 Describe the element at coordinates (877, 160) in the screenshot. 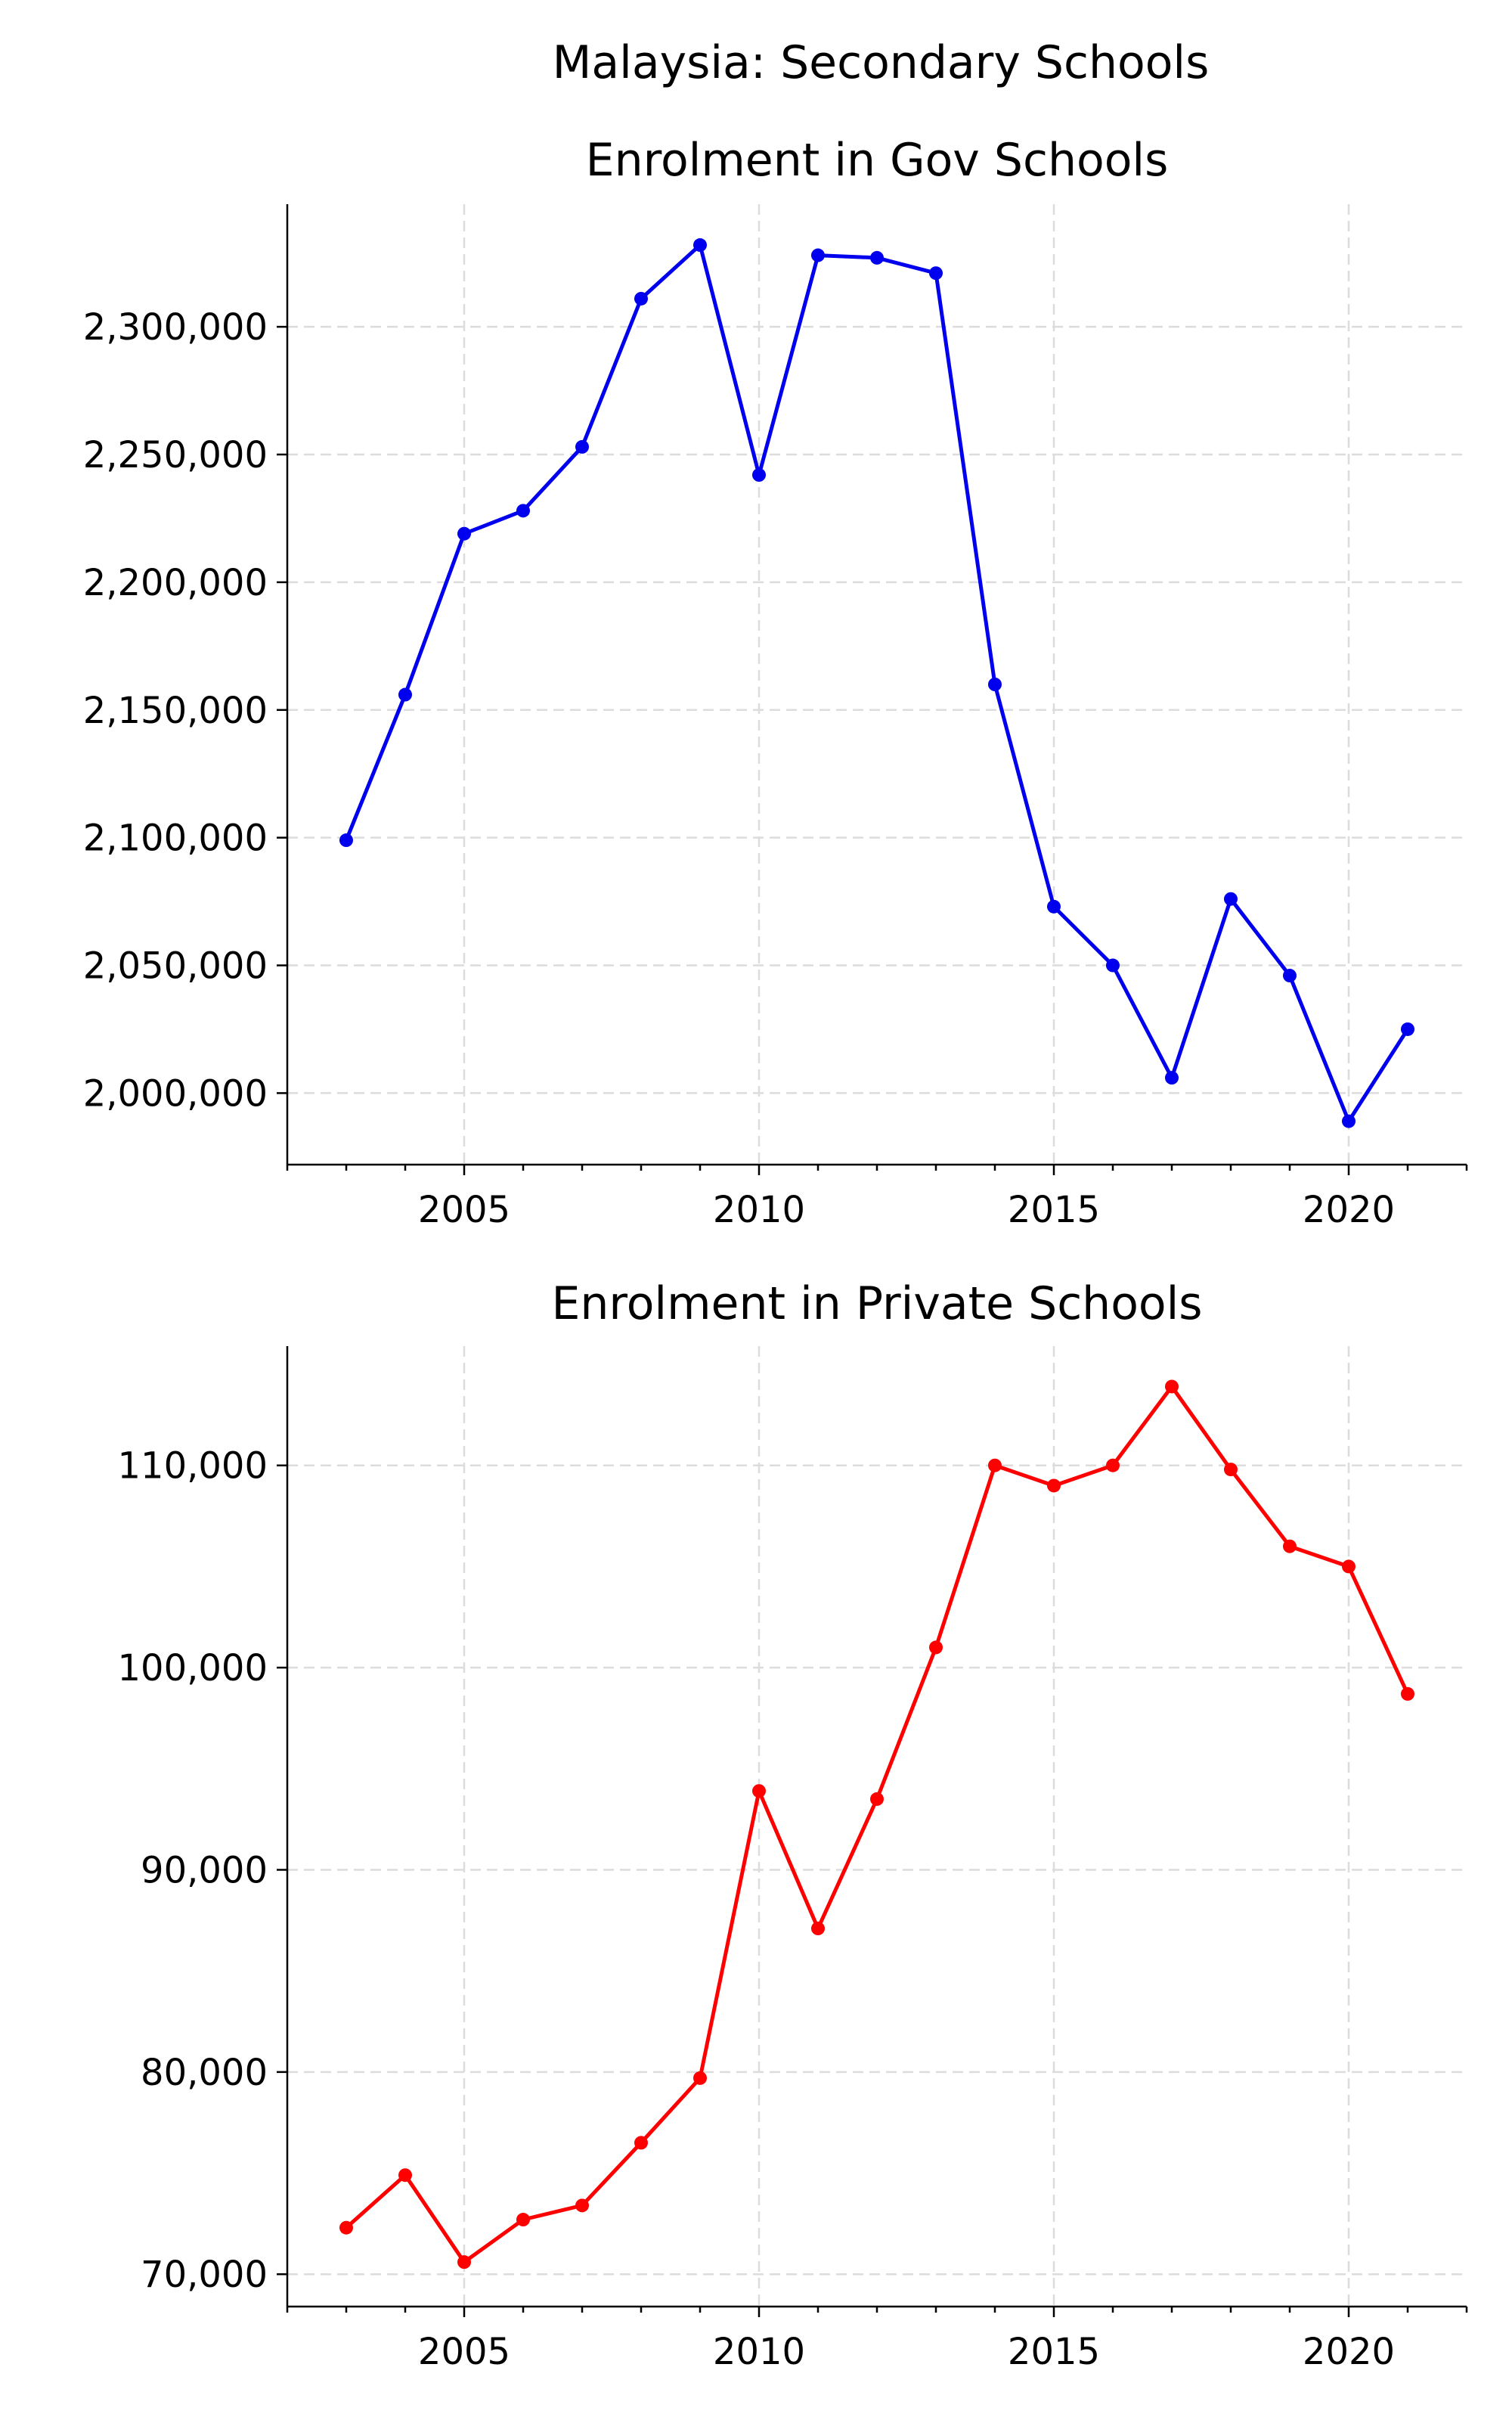

I see `chart-title: Enrolment in Gov Schools` at that location.